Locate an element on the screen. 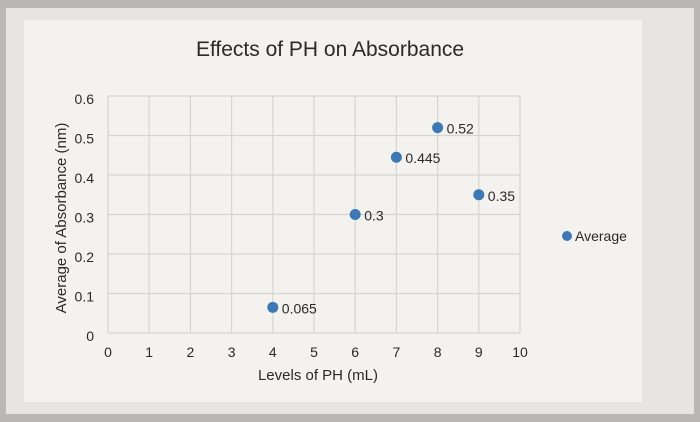 The width and height of the screenshot is (700, 422). x-axis-label: Levels of PH (mL) is located at coordinates (318, 375).